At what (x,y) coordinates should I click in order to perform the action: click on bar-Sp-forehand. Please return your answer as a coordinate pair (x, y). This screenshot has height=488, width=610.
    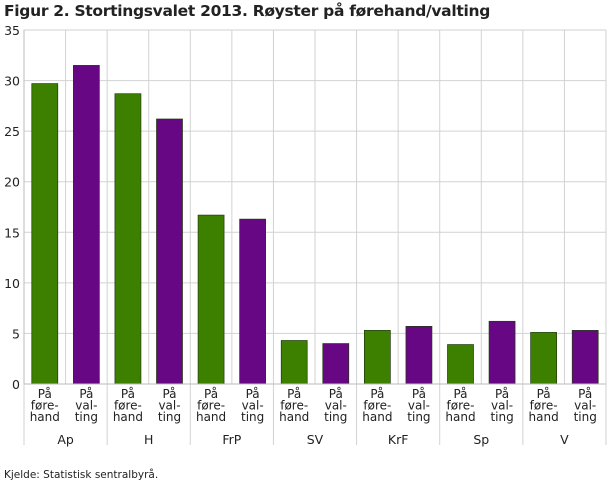
    Looking at the image, I should click on (460, 364).